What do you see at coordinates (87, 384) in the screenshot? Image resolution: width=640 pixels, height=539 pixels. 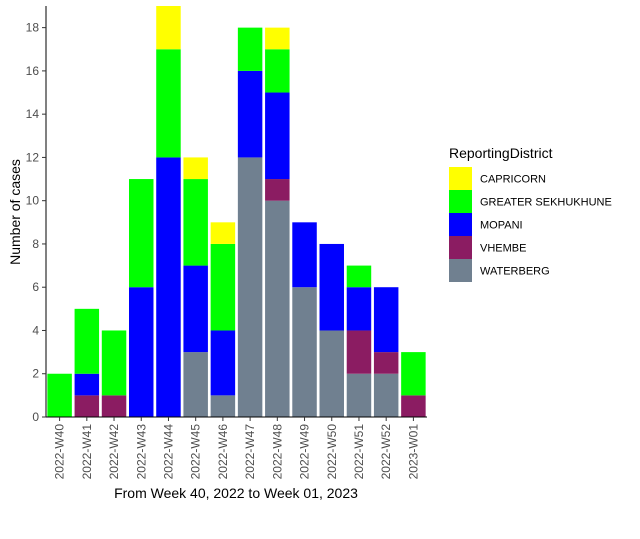 I see `bar-segment-mopani-2022-w41` at bounding box center [87, 384].